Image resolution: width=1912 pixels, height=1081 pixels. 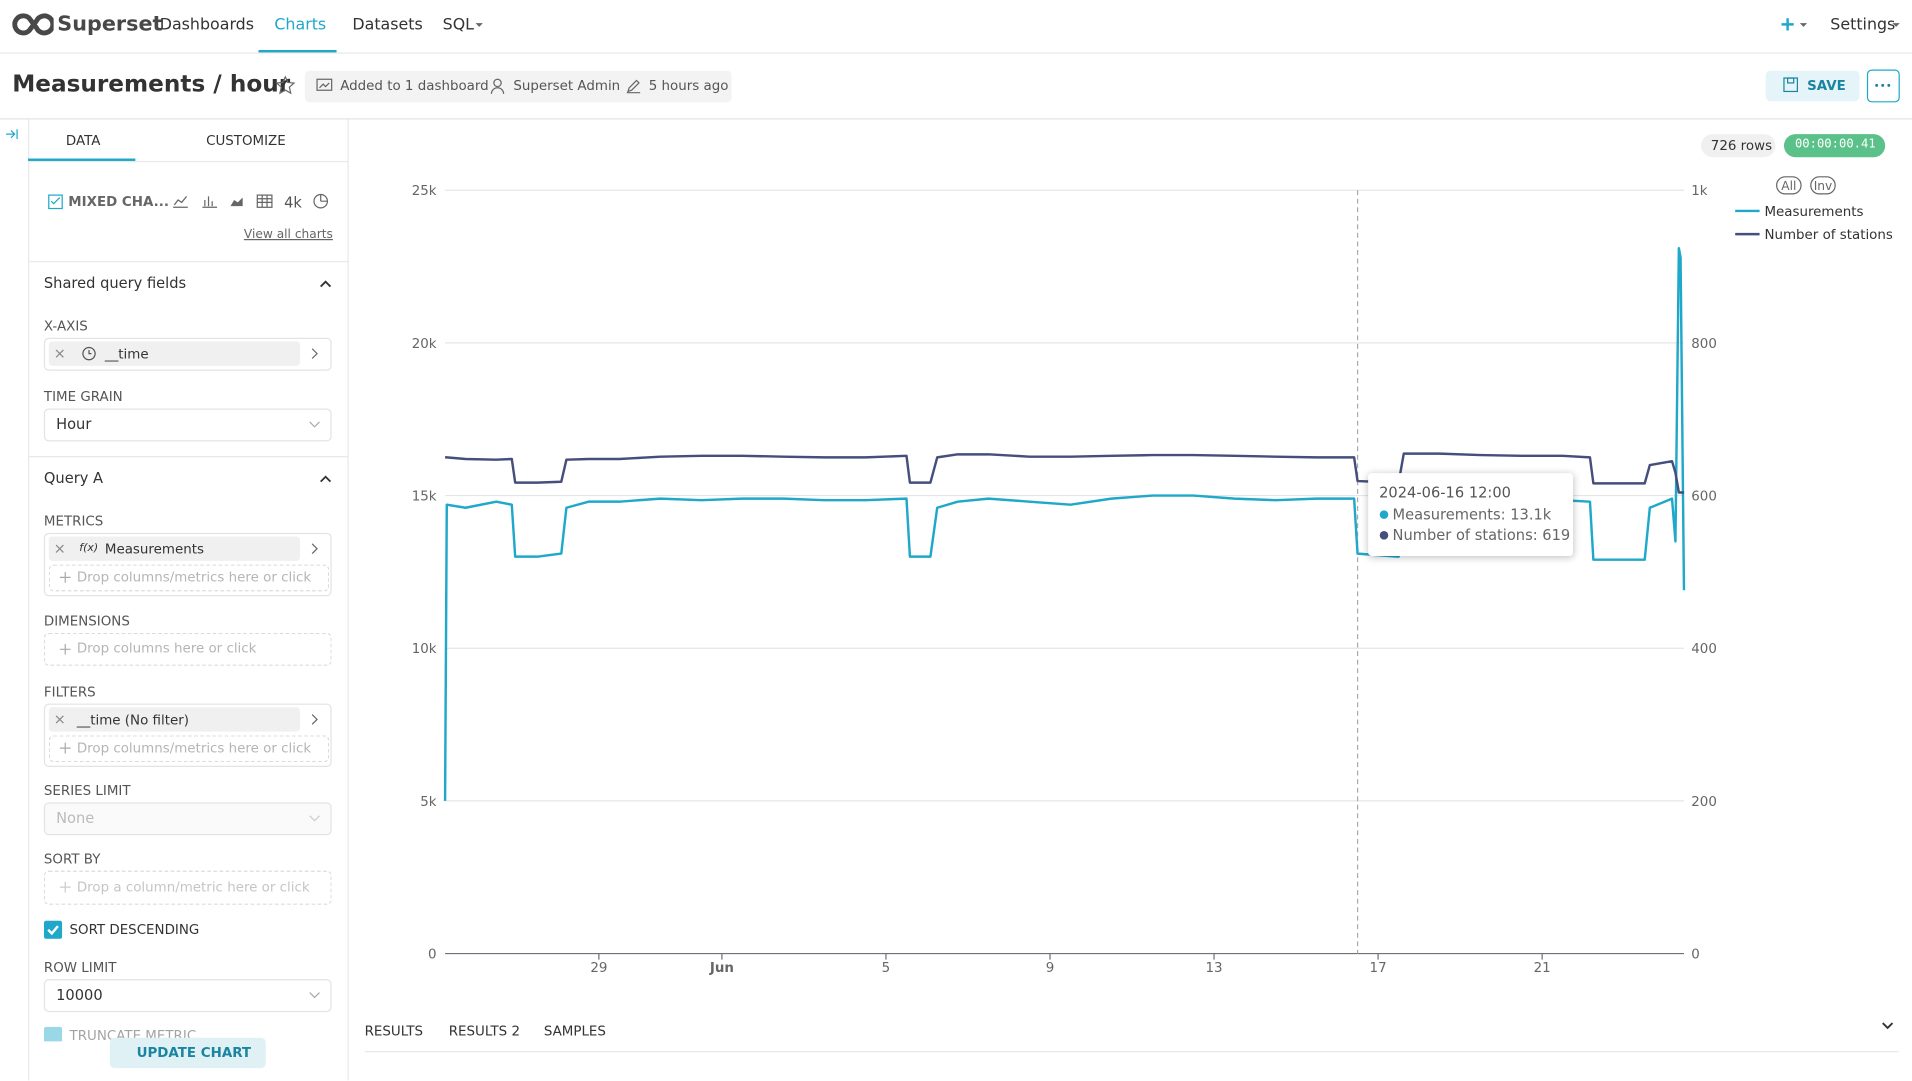 I want to click on section-title: Shared query fields, so click(x=115, y=283).